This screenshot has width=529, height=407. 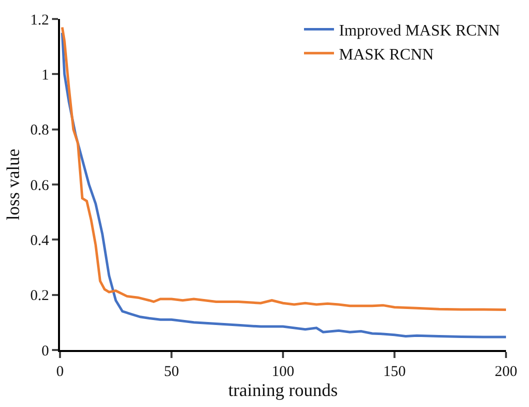 I want to click on x-tick-label: 150, so click(x=394, y=372).